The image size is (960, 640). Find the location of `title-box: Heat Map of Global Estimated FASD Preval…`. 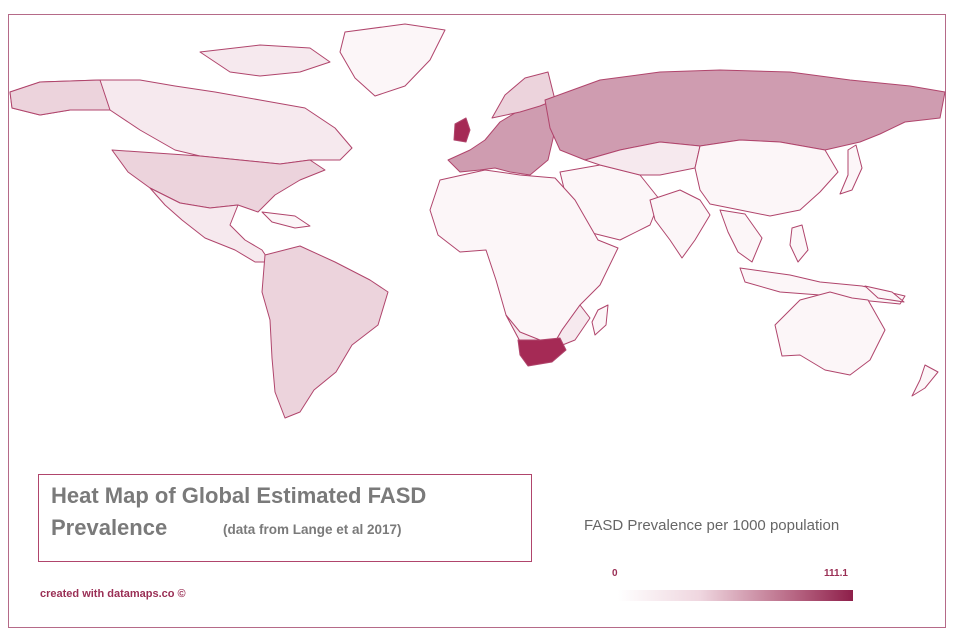

title-box: Heat Map of Global Estimated FASD Preval… is located at coordinates (285, 518).